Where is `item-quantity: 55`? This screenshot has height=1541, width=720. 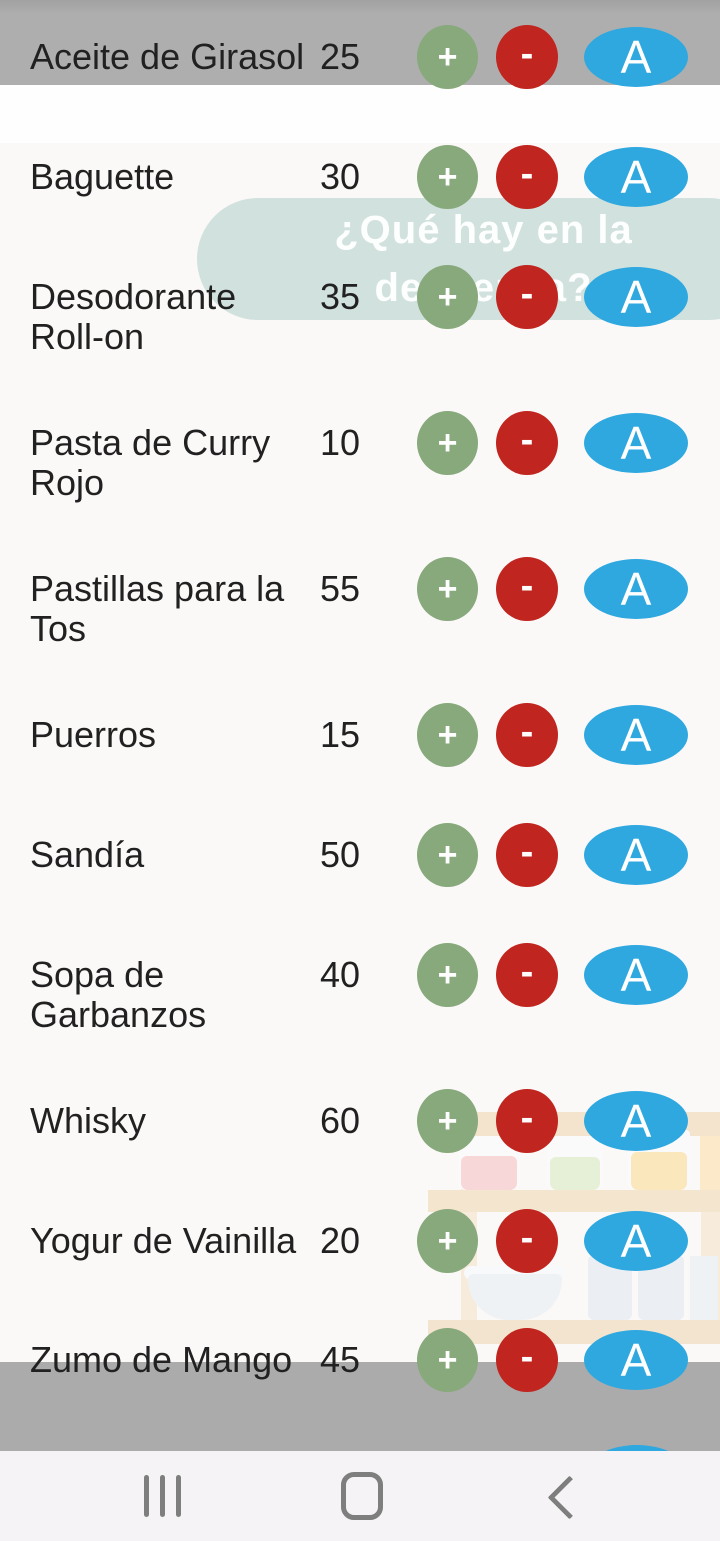
item-quantity: 55 is located at coordinates (340, 588).